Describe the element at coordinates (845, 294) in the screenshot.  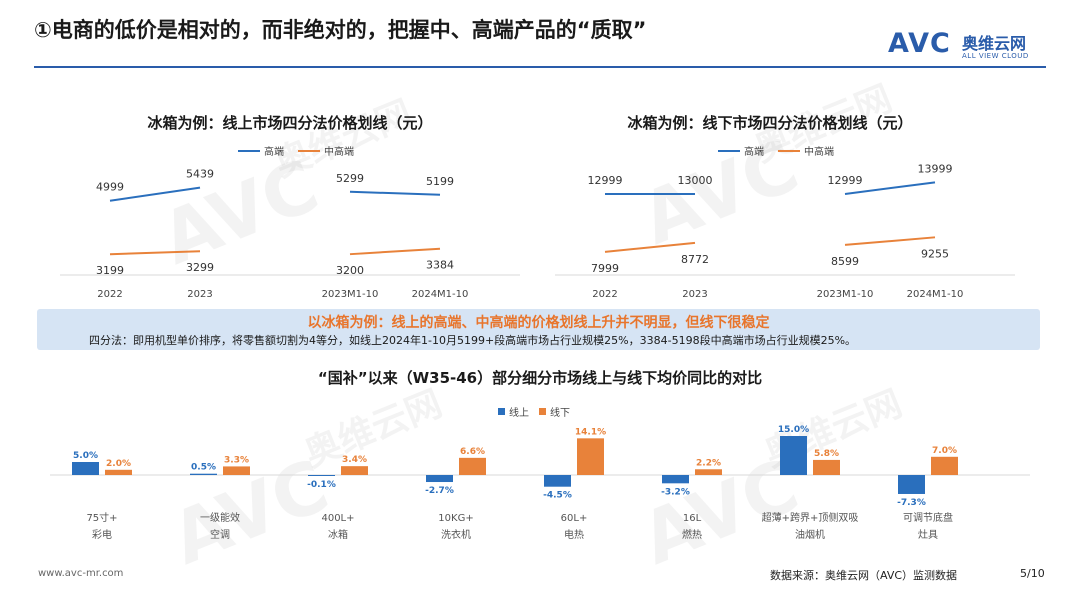
I see `x-tick-label: 2023M1-10` at that location.